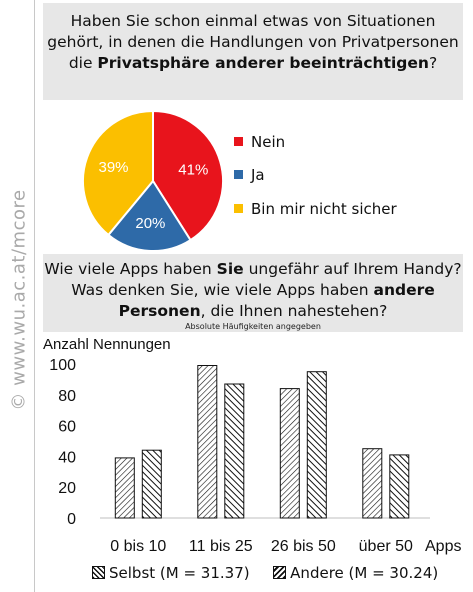  Describe the element at coordinates (71, 519) in the screenshot. I see `y-tick-label: 0` at that location.